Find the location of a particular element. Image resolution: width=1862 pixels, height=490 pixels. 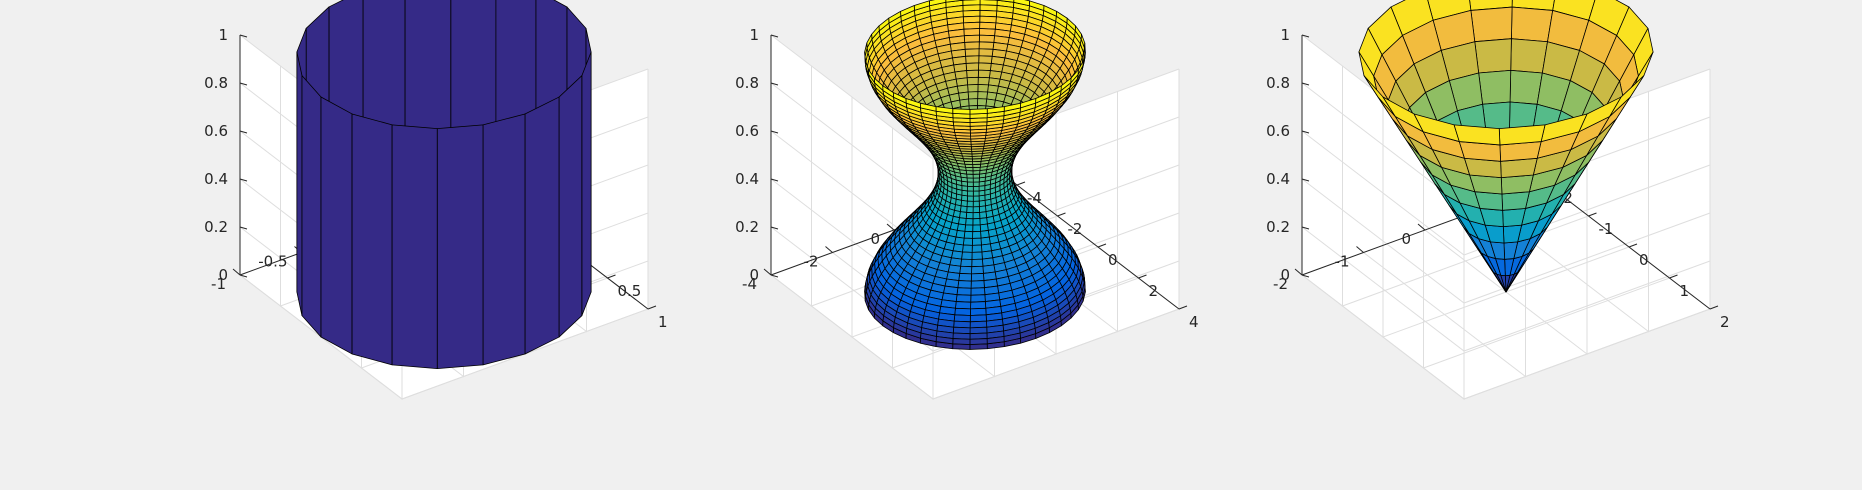

surface-vase is located at coordinates (975, 175).